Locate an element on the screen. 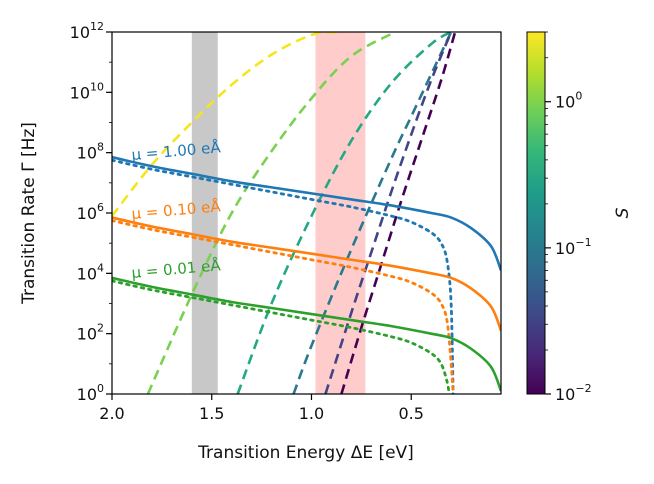 This screenshot has width=654, height=484. series-S-0.025 is located at coordinates (388, 213).